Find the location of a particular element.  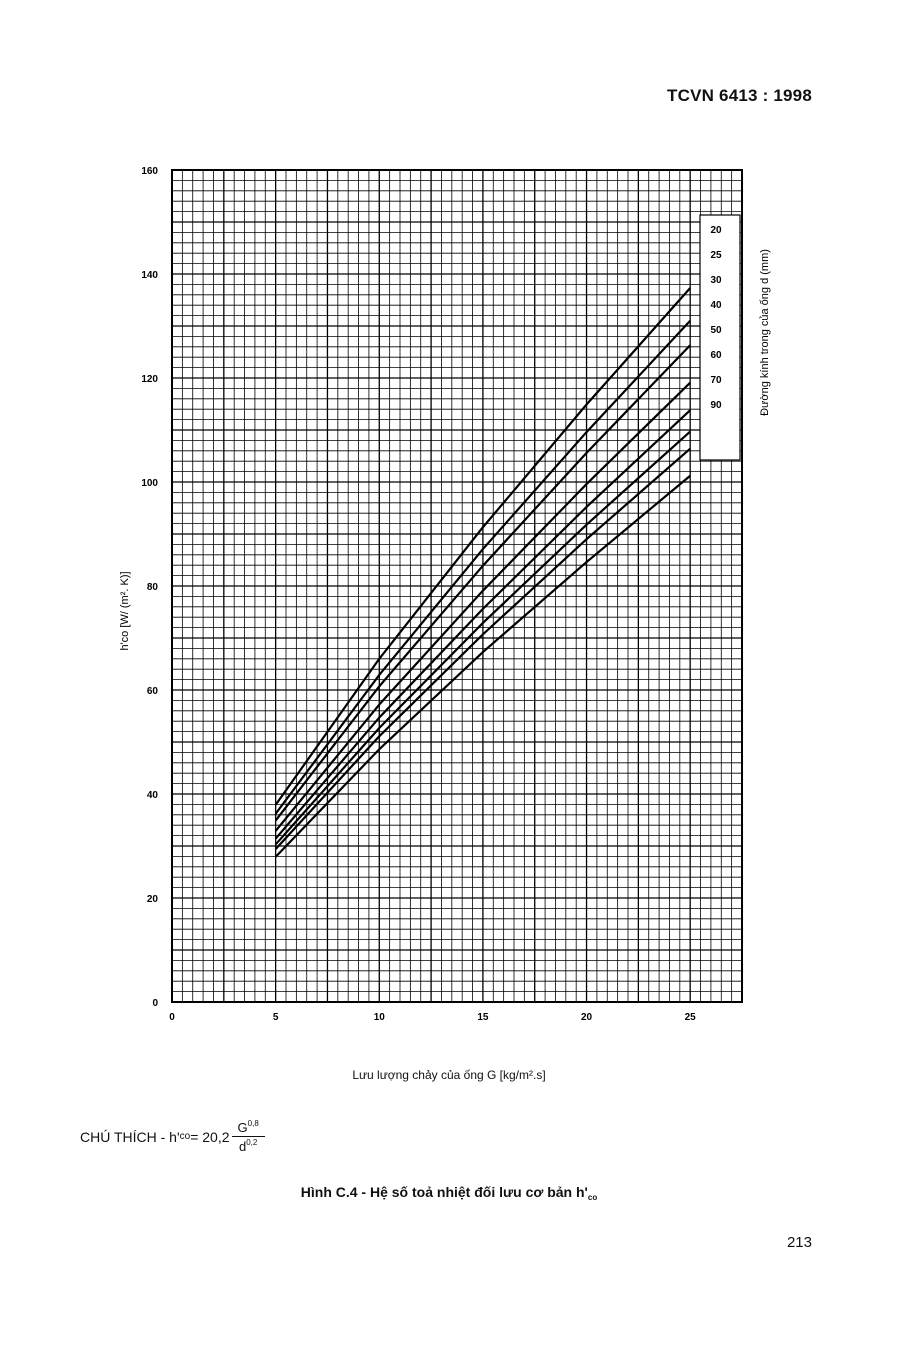

numerator-var: G is located at coordinates (242, 1127).